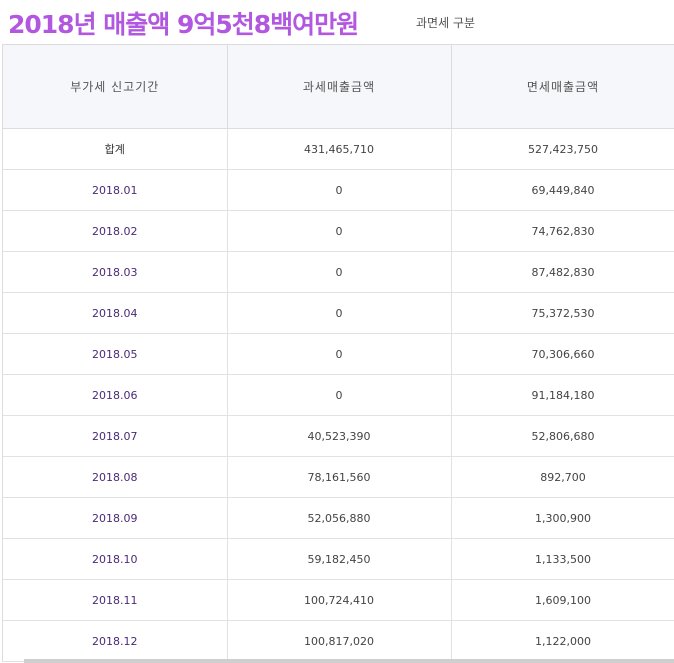  Describe the element at coordinates (562, 354) in the screenshot. I see `exempt-amount-cell: 70,306,660` at that location.